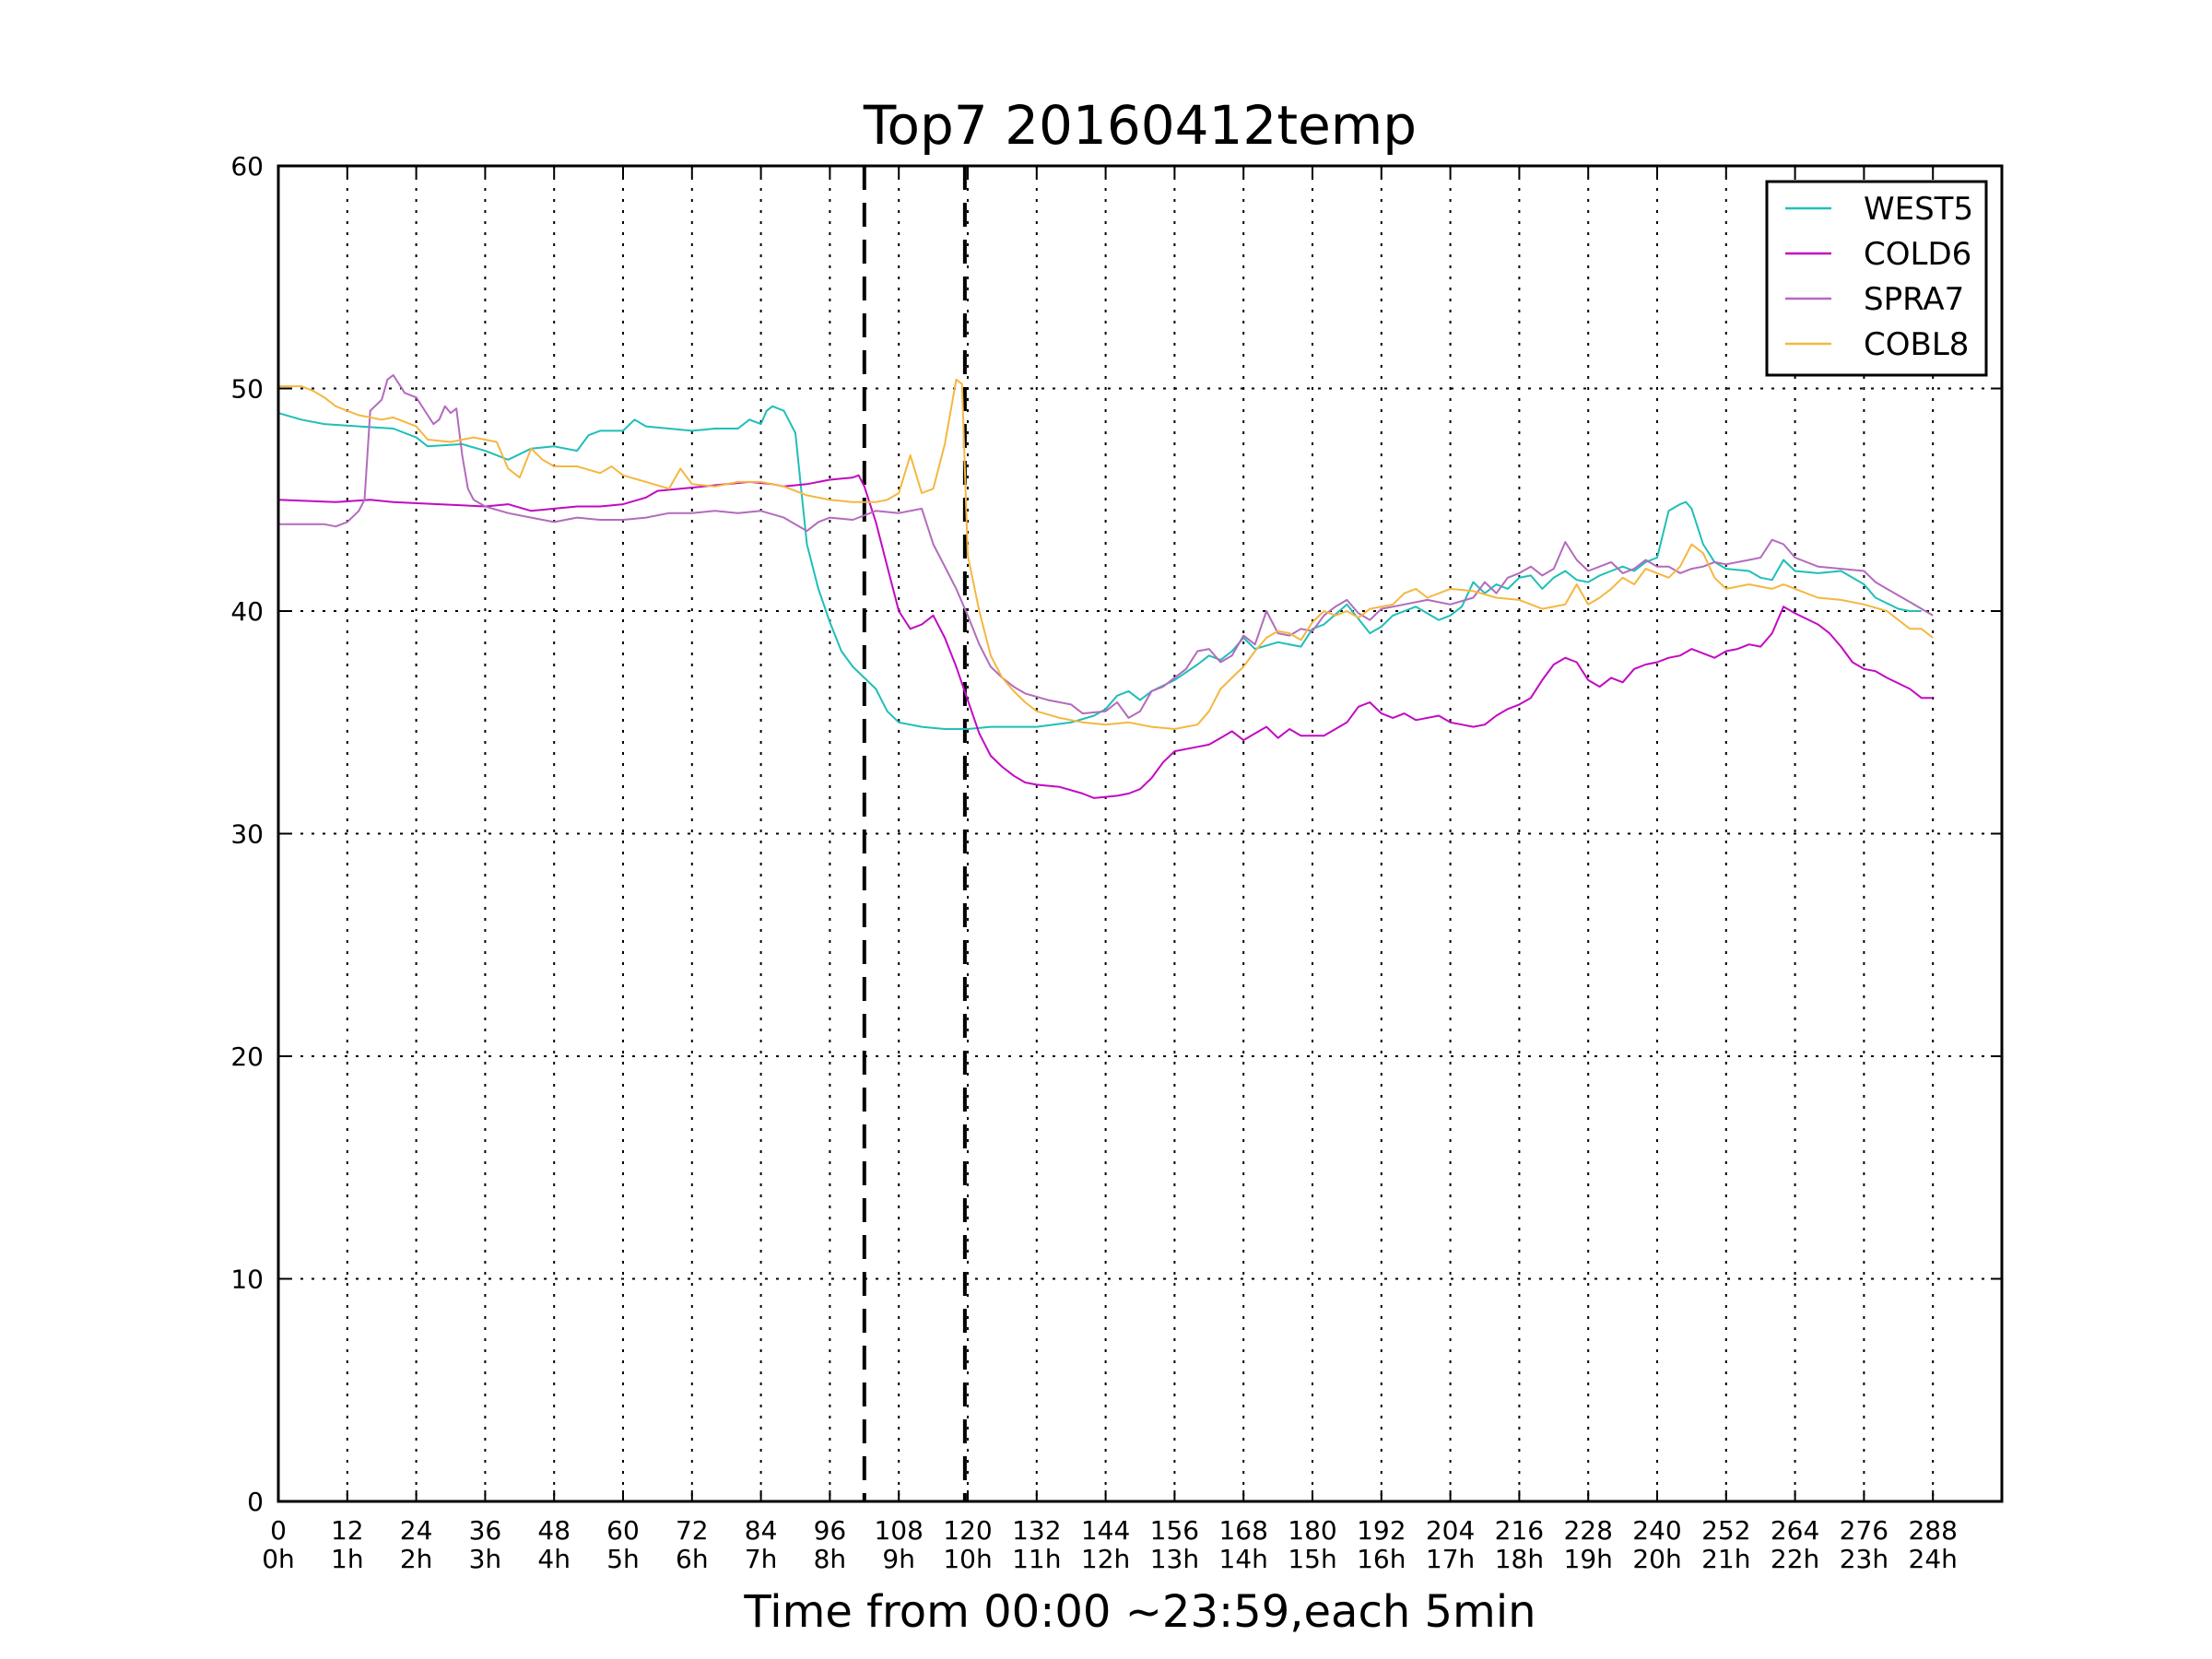 The image size is (2212, 1659). Describe the element at coordinates (1725, 1530) in the screenshot. I see `x-tick-label: 252` at that location.